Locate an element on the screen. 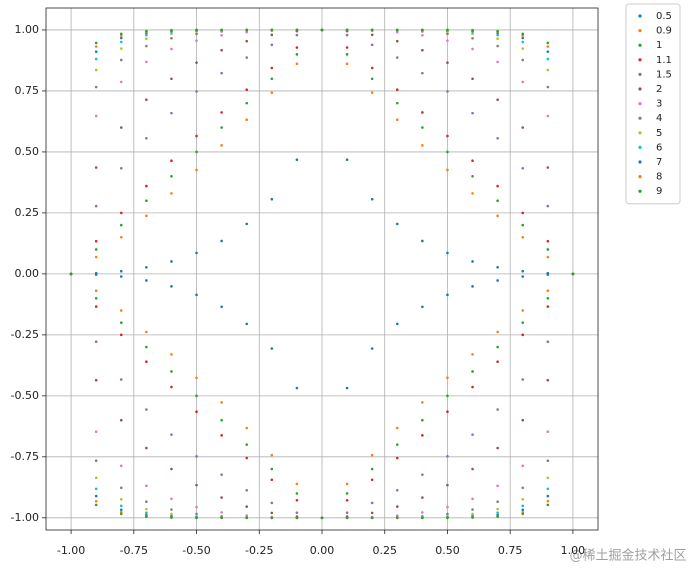 The height and width of the screenshot is (569, 688). x-tick-label: 0.25 is located at coordinates (384, 550).